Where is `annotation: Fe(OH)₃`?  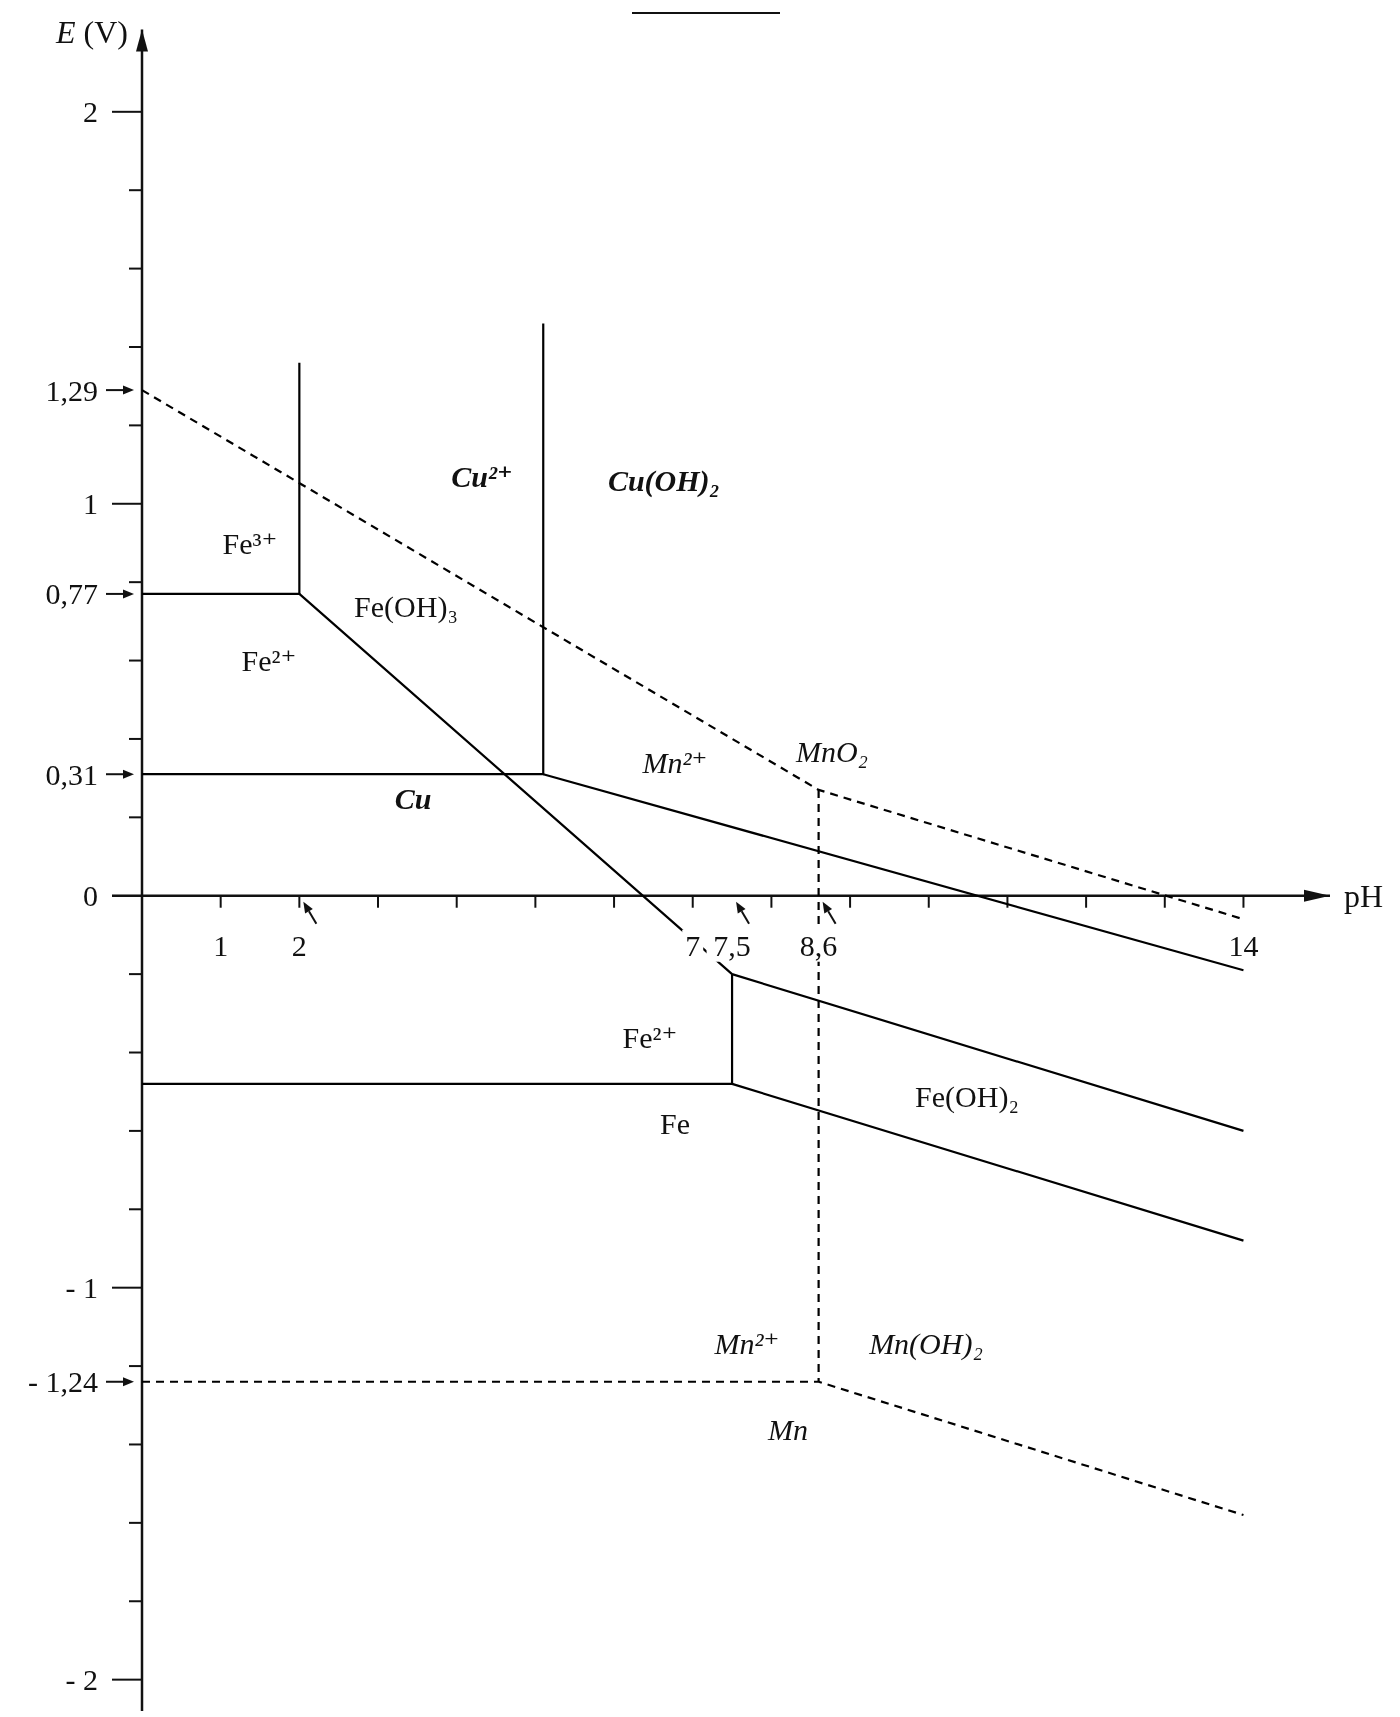
annotation: Fe(OH)₃ is located at coordinates (406, 606).